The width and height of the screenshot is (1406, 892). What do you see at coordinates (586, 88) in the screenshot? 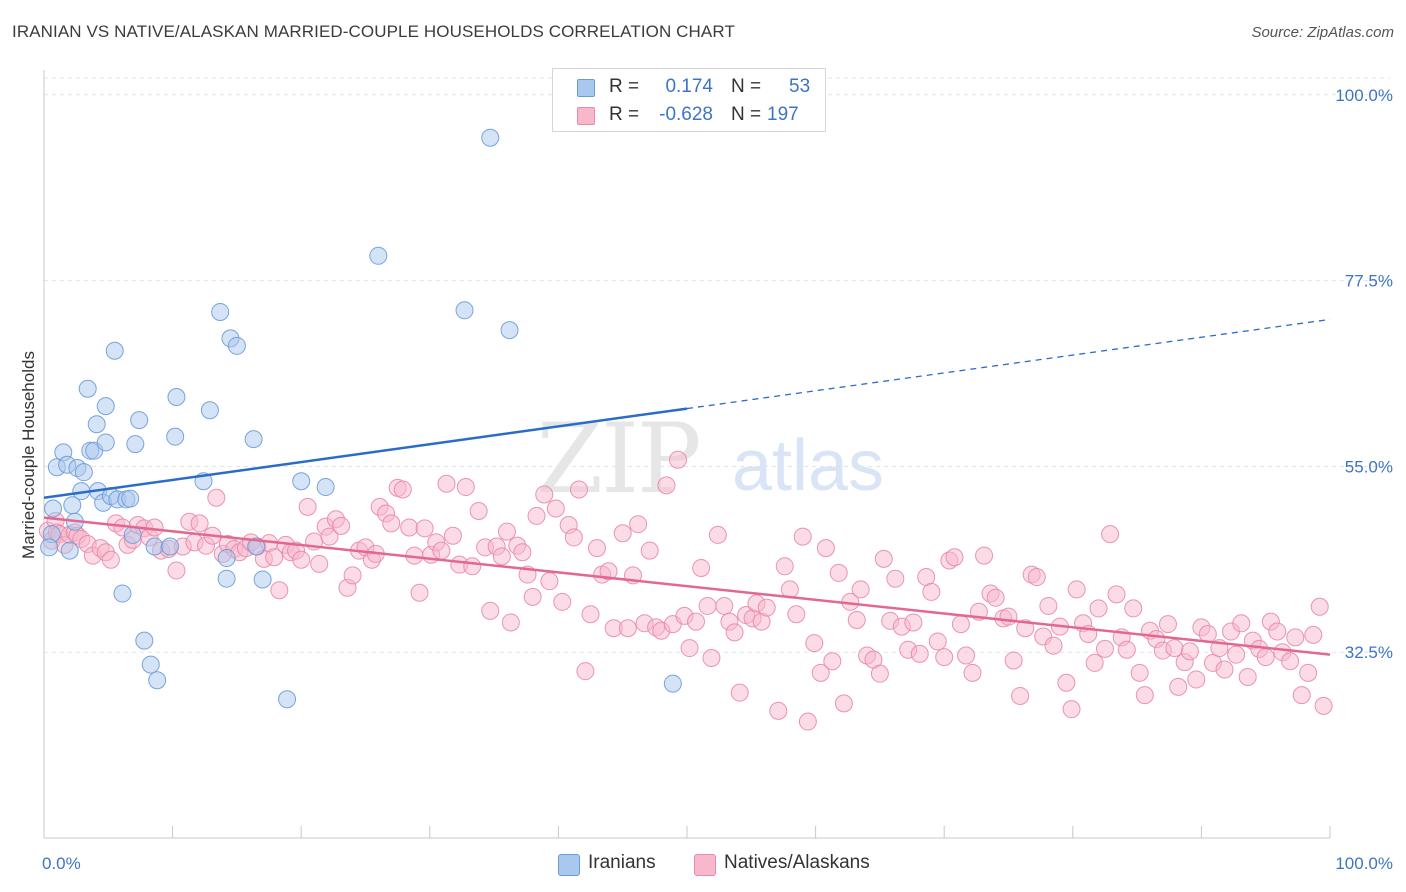
I see `legend-swatch-iranians` at bounding box center [586, 88].